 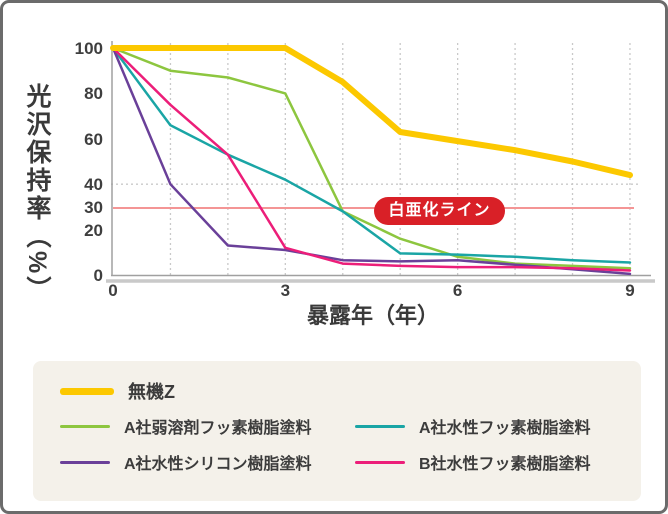 I want to click on y-tick-label: 20, so click(x=93, y=230).